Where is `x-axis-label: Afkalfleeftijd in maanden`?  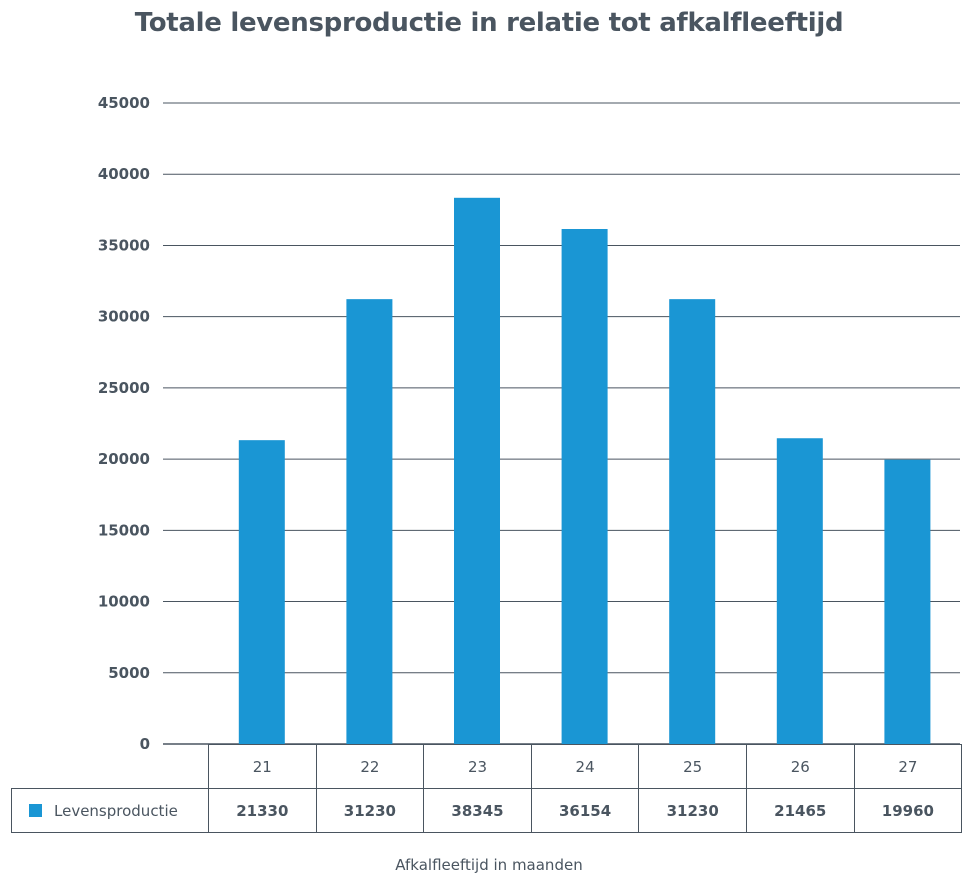 x-axis-label: Afkalfleeftijd in maanden is located at coordinates (489, 865).